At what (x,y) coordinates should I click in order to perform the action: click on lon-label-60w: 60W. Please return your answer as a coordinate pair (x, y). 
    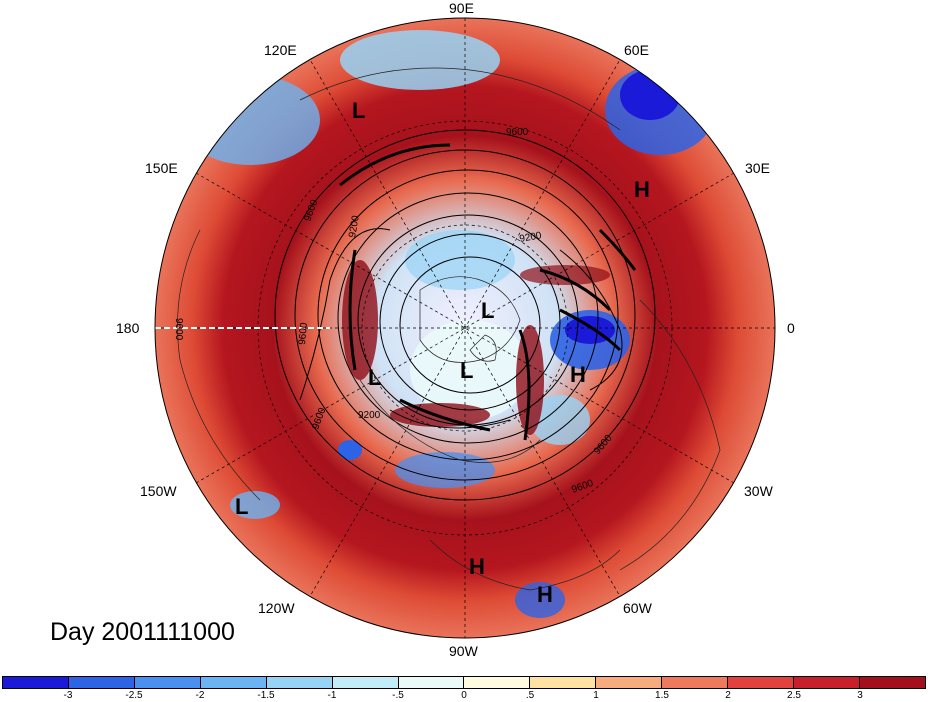
    Looking at the image, I should click on (637, 608).